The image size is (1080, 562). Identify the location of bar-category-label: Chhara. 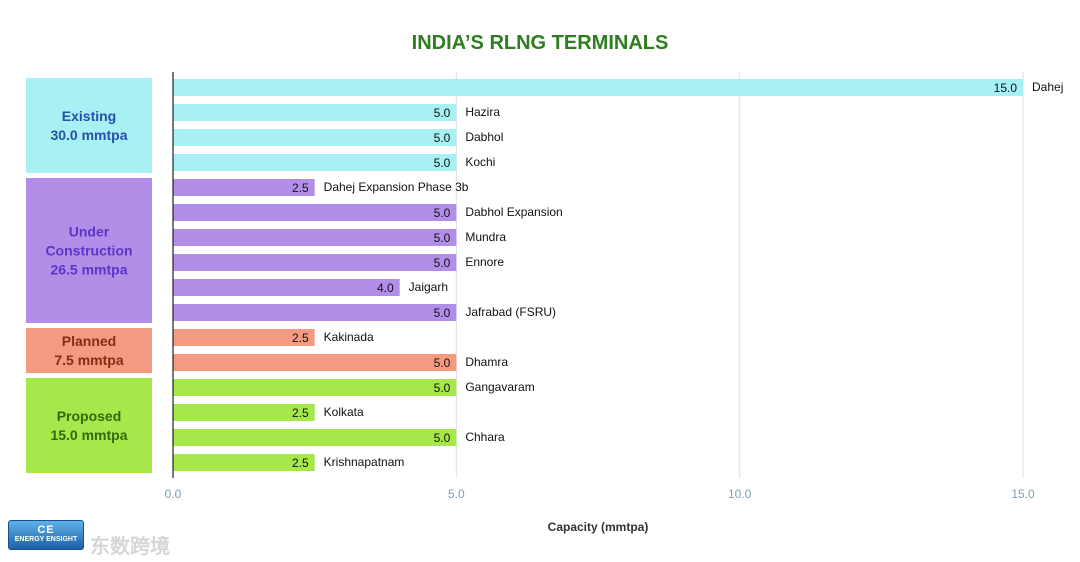
(485, 437).